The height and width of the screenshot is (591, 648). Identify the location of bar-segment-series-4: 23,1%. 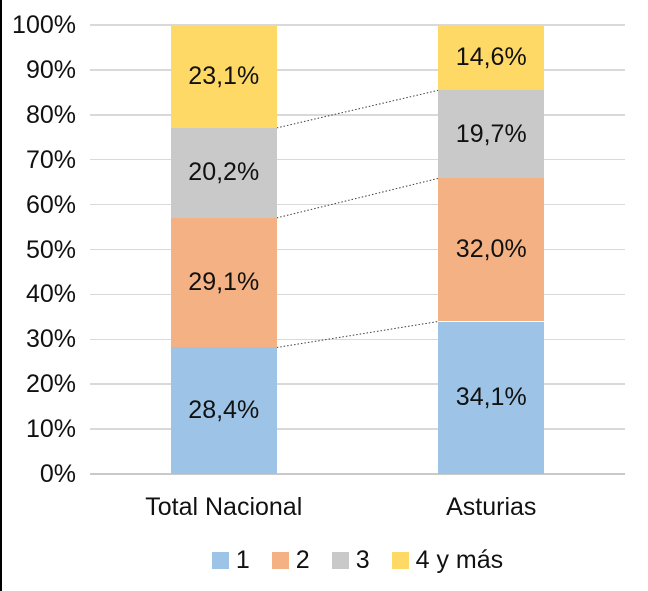
(223, 76).